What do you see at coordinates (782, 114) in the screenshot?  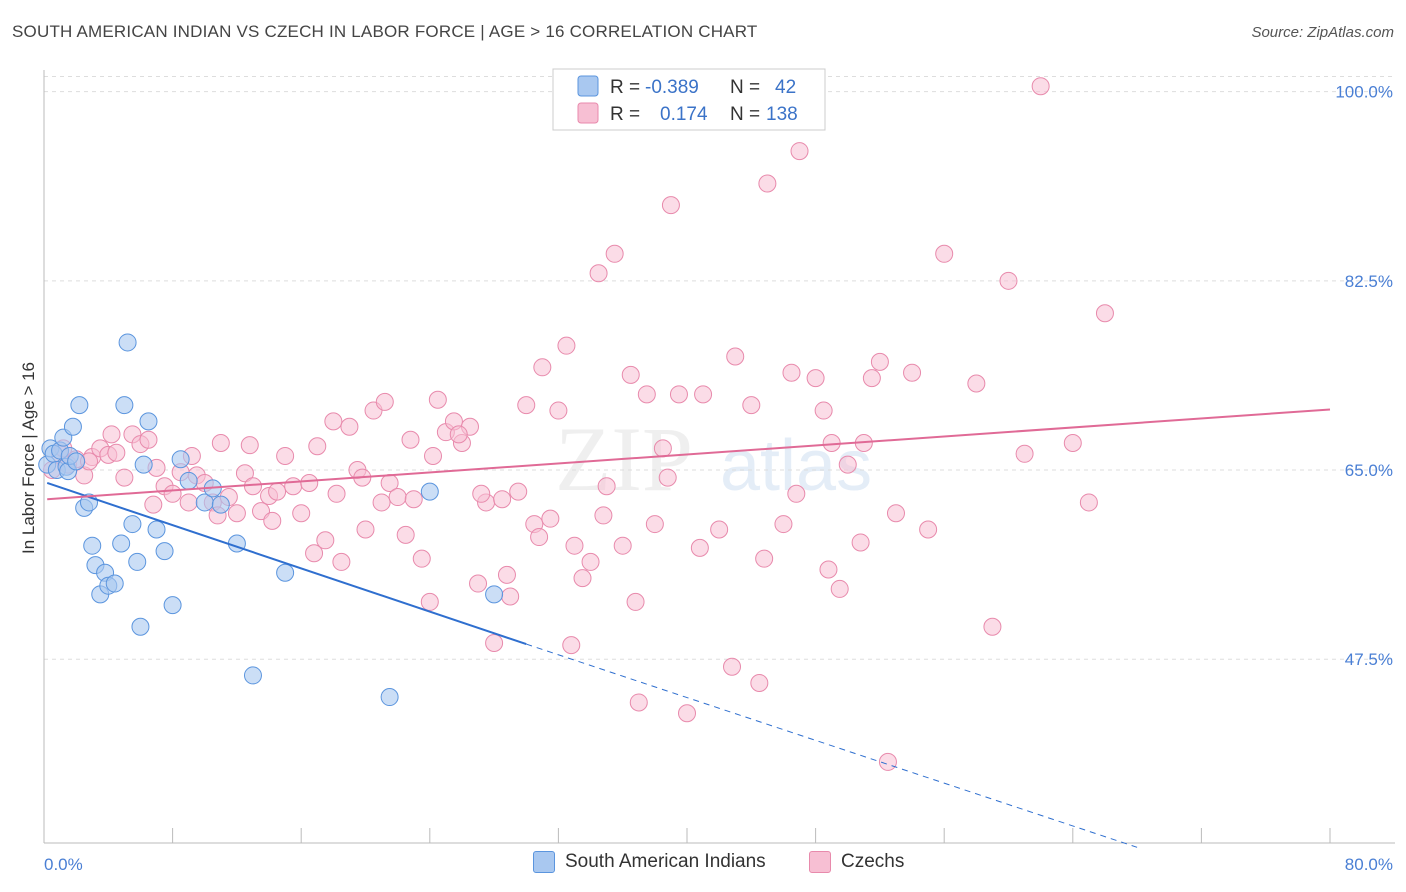 I see `legend-n-value-pink: 138` at bounding box center [782, 114].